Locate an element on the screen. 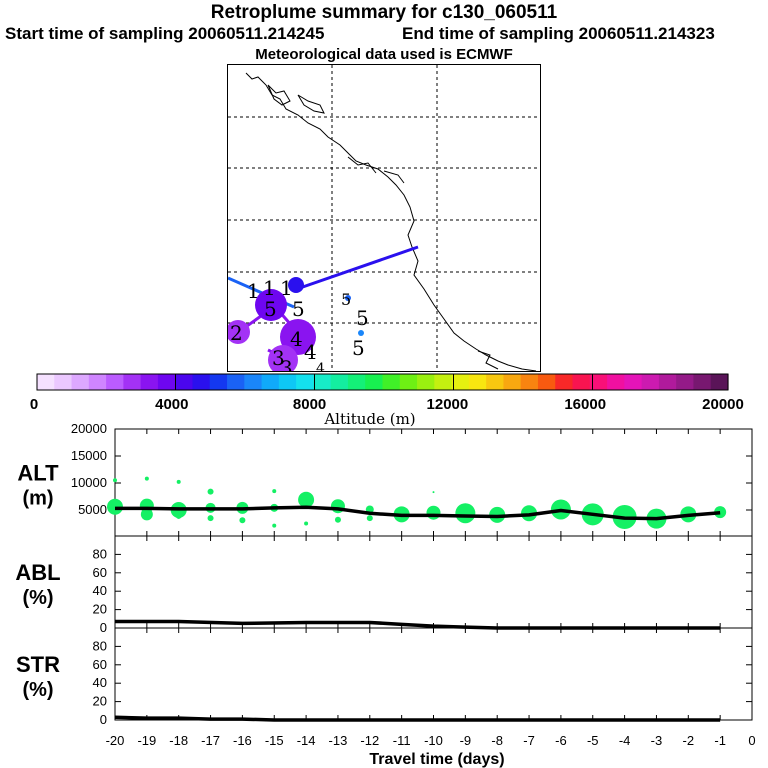  x-tick-label: 0 is located at coordinates (751, 740).